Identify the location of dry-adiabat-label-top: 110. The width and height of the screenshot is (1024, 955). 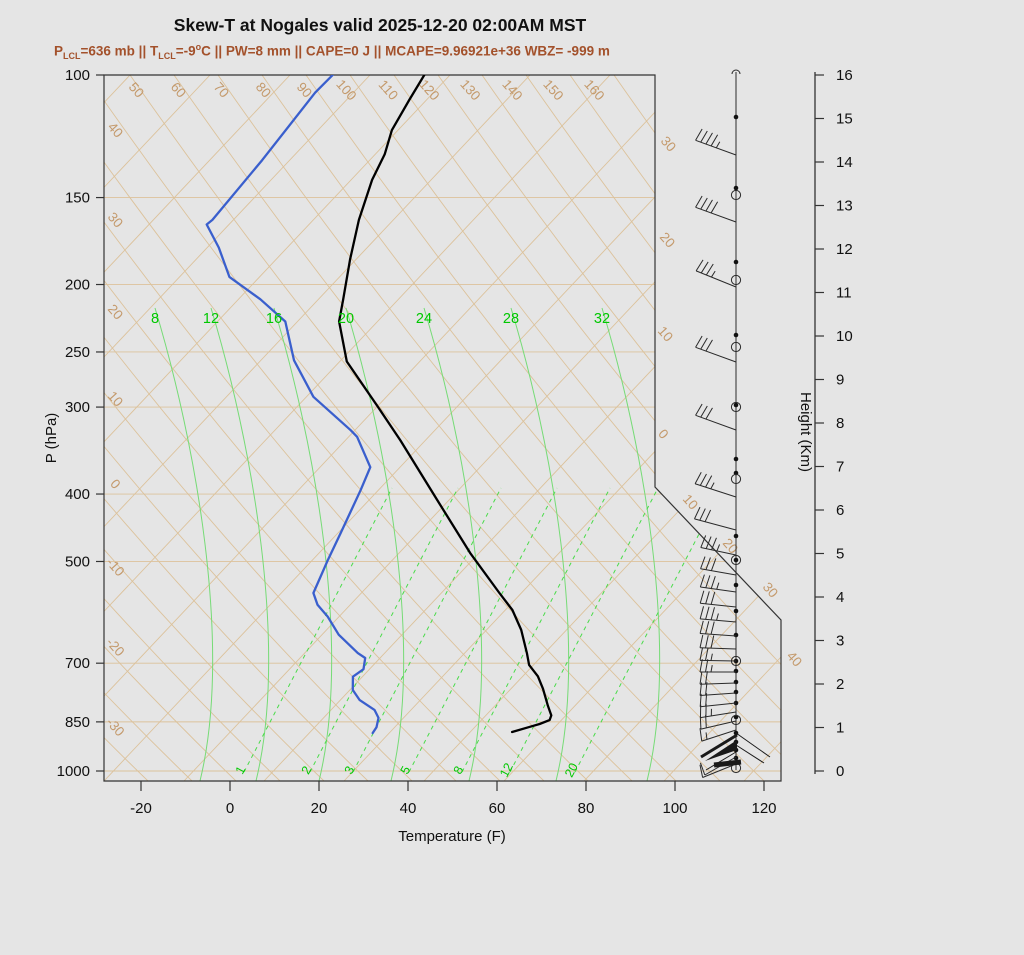
(389, 90).